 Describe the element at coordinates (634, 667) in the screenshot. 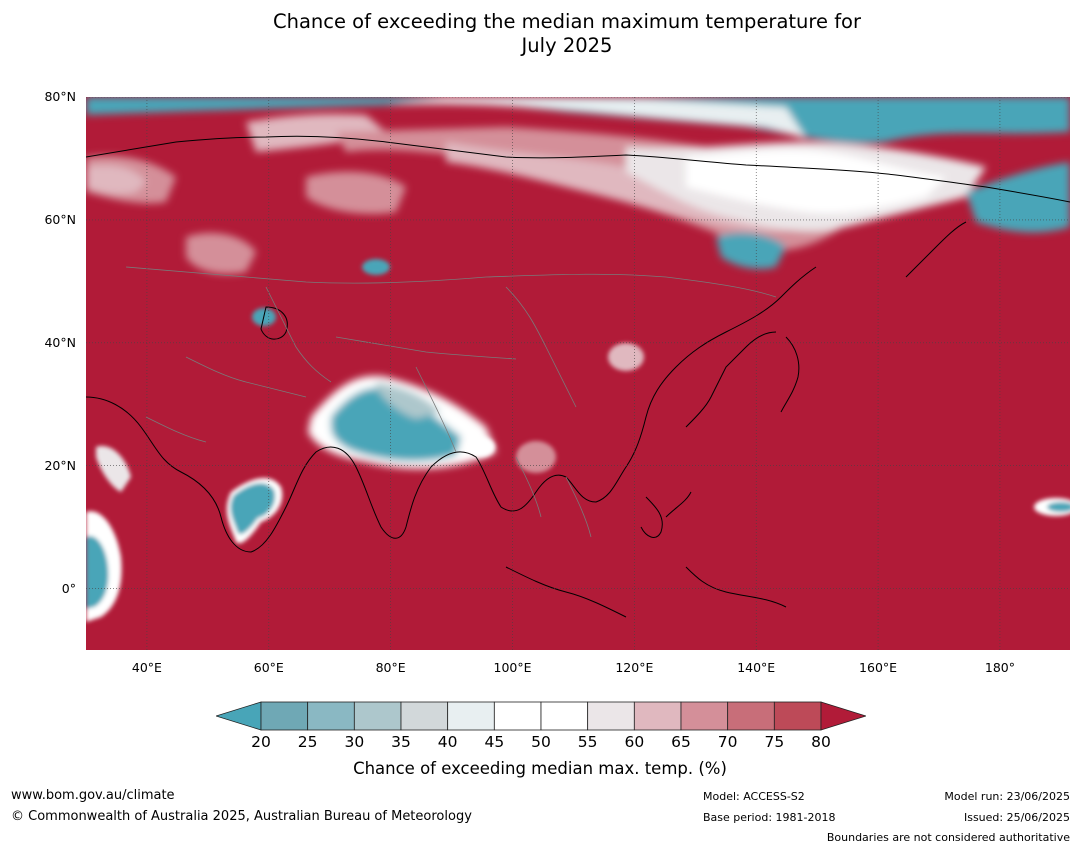

I see `longitude-tick-label: 120°E` at that location.